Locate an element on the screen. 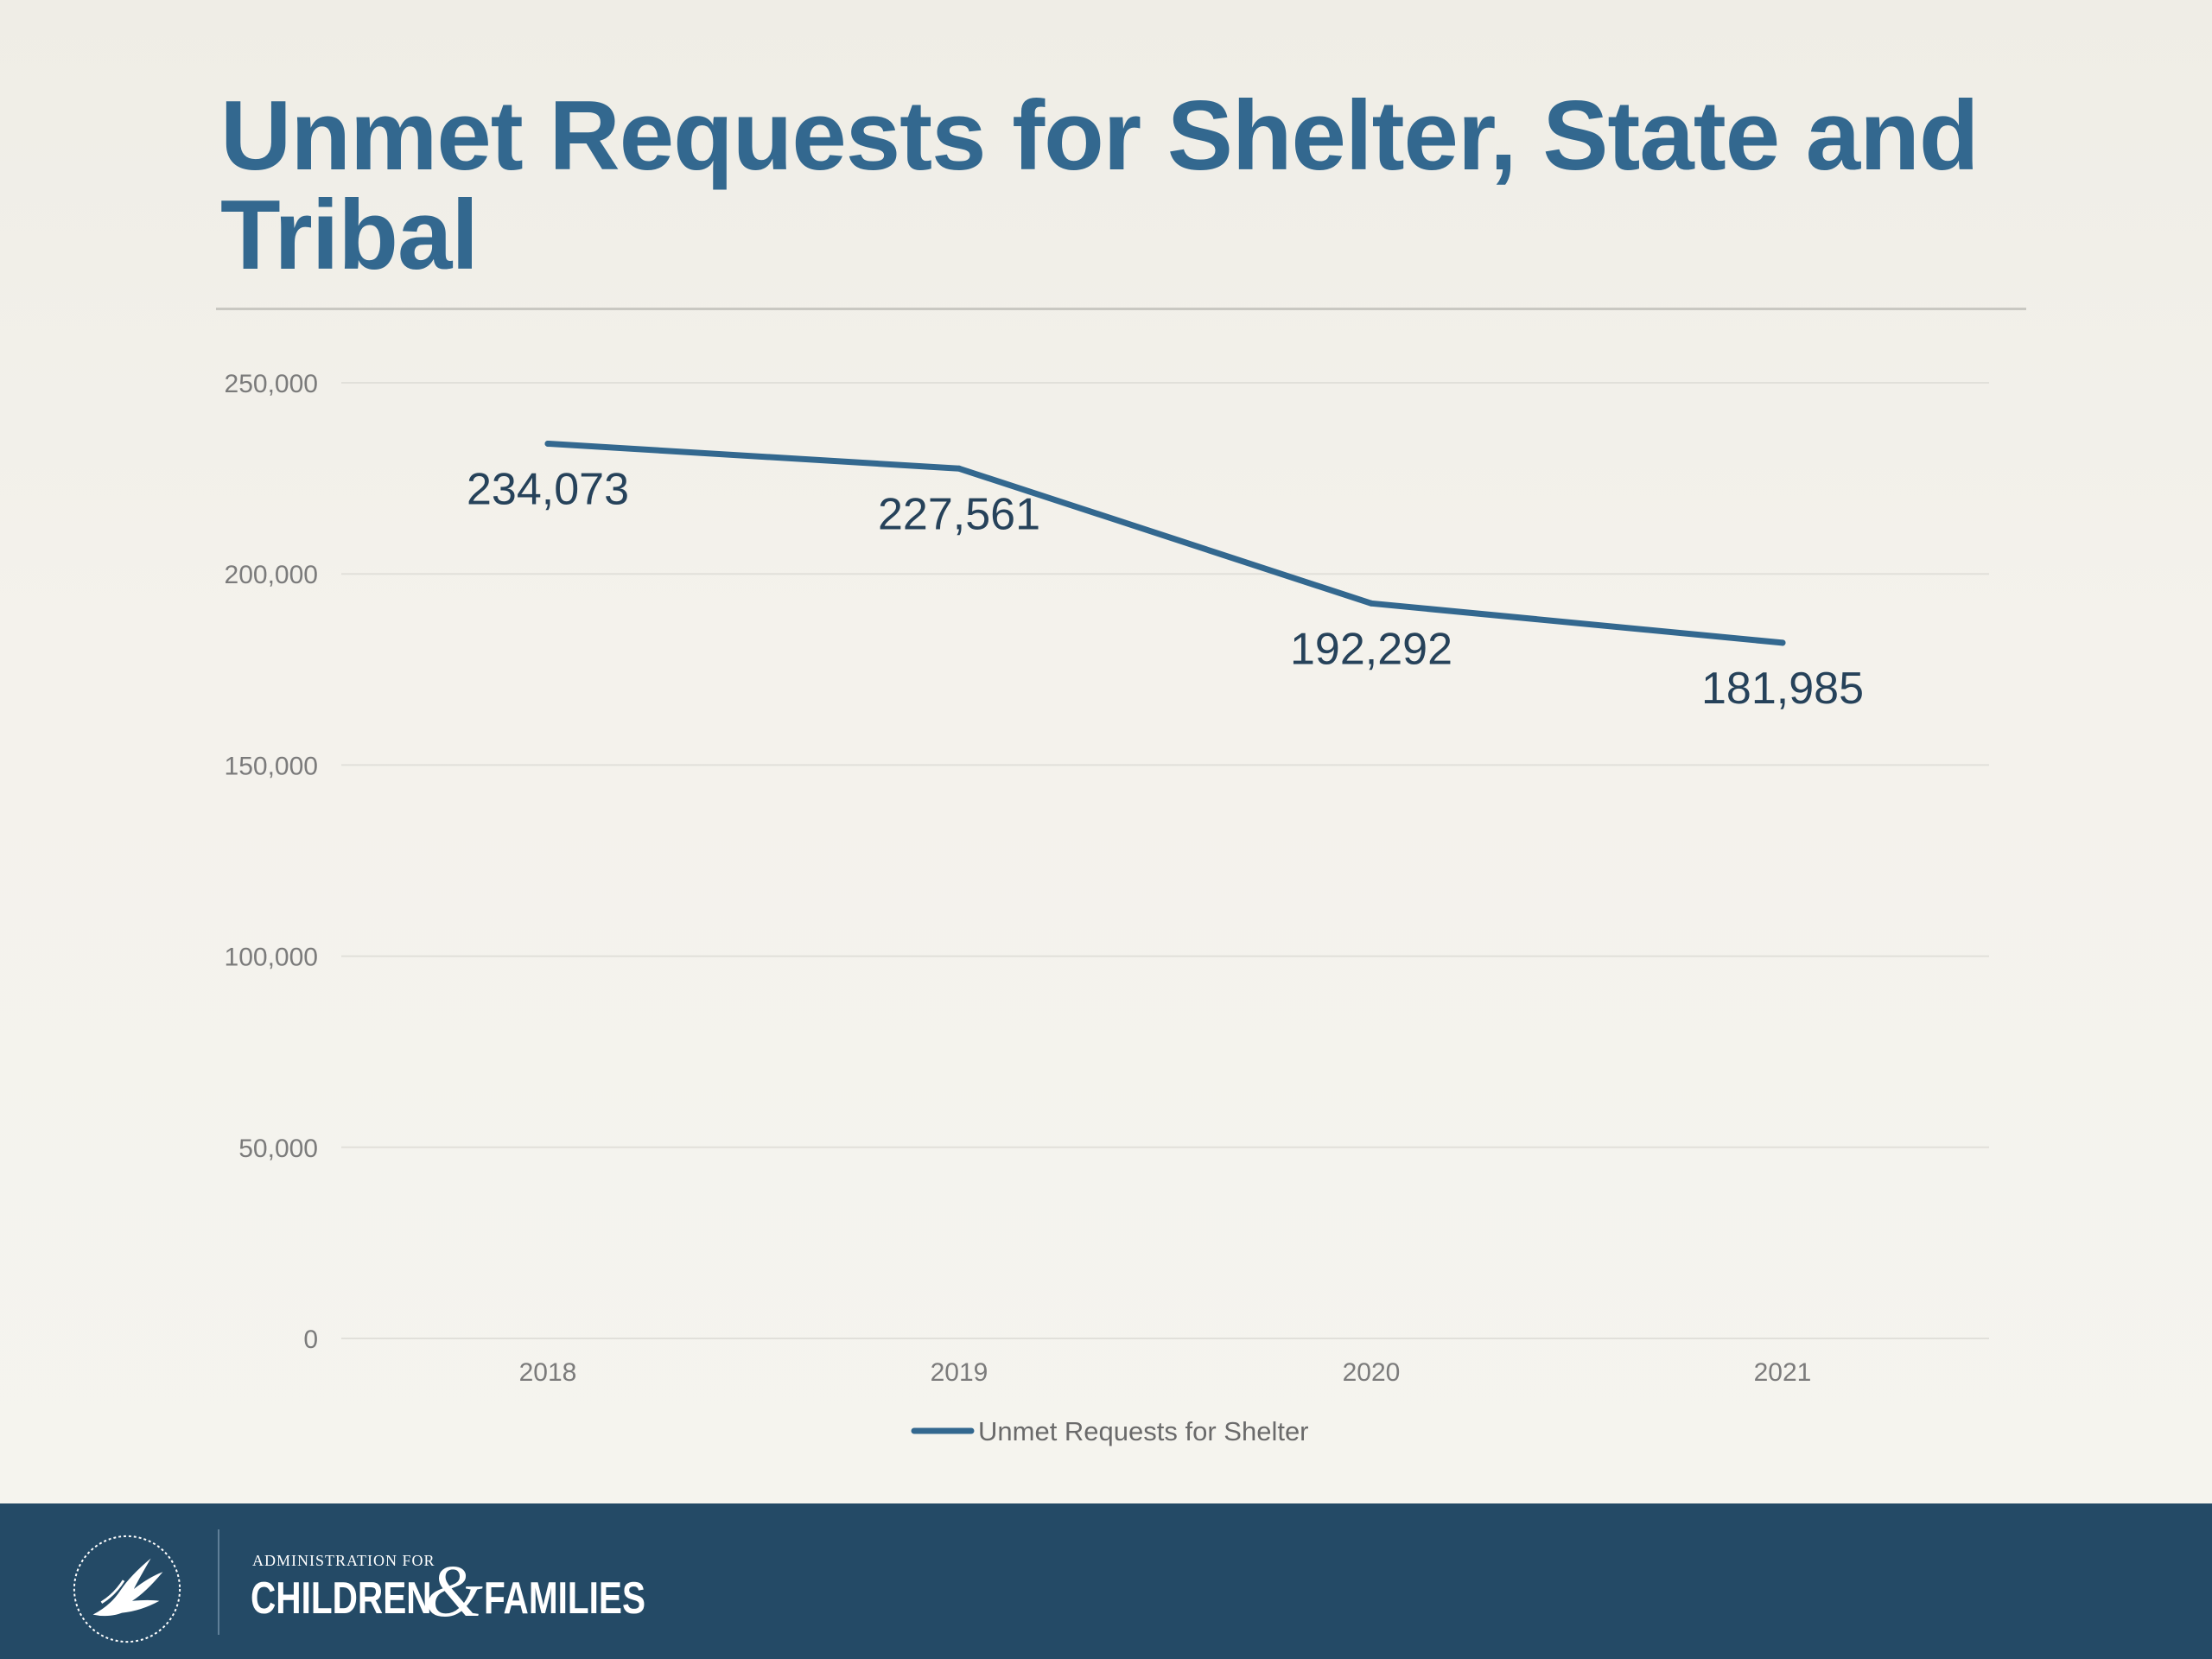  series-line is located at coordinates (1165, 543).